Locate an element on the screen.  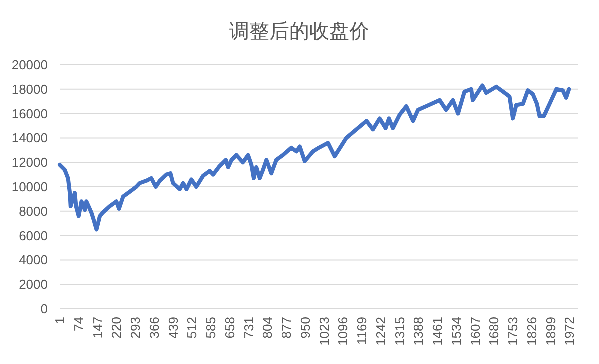
x-tick-label: 658 is located at coordinates (230, 328).